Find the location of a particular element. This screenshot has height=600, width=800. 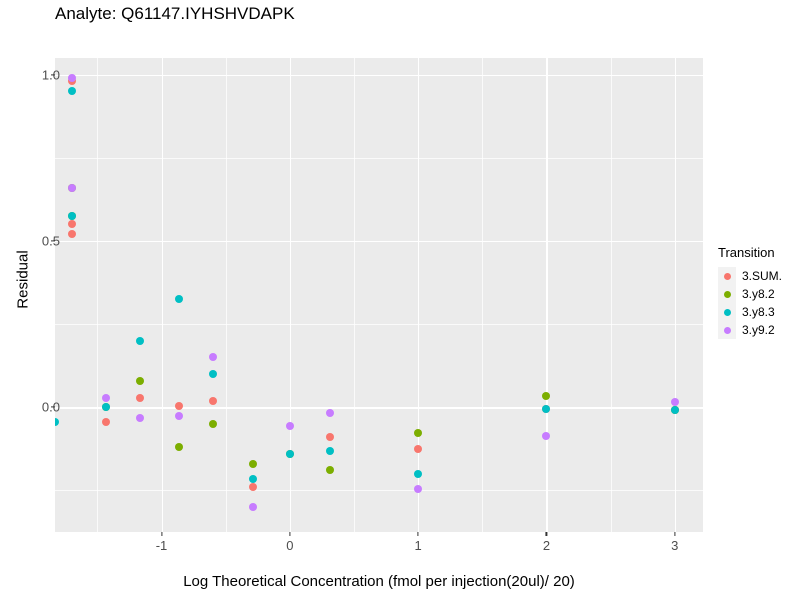

x-axis-tick-label: 0 is located at coordinates (290, 545).